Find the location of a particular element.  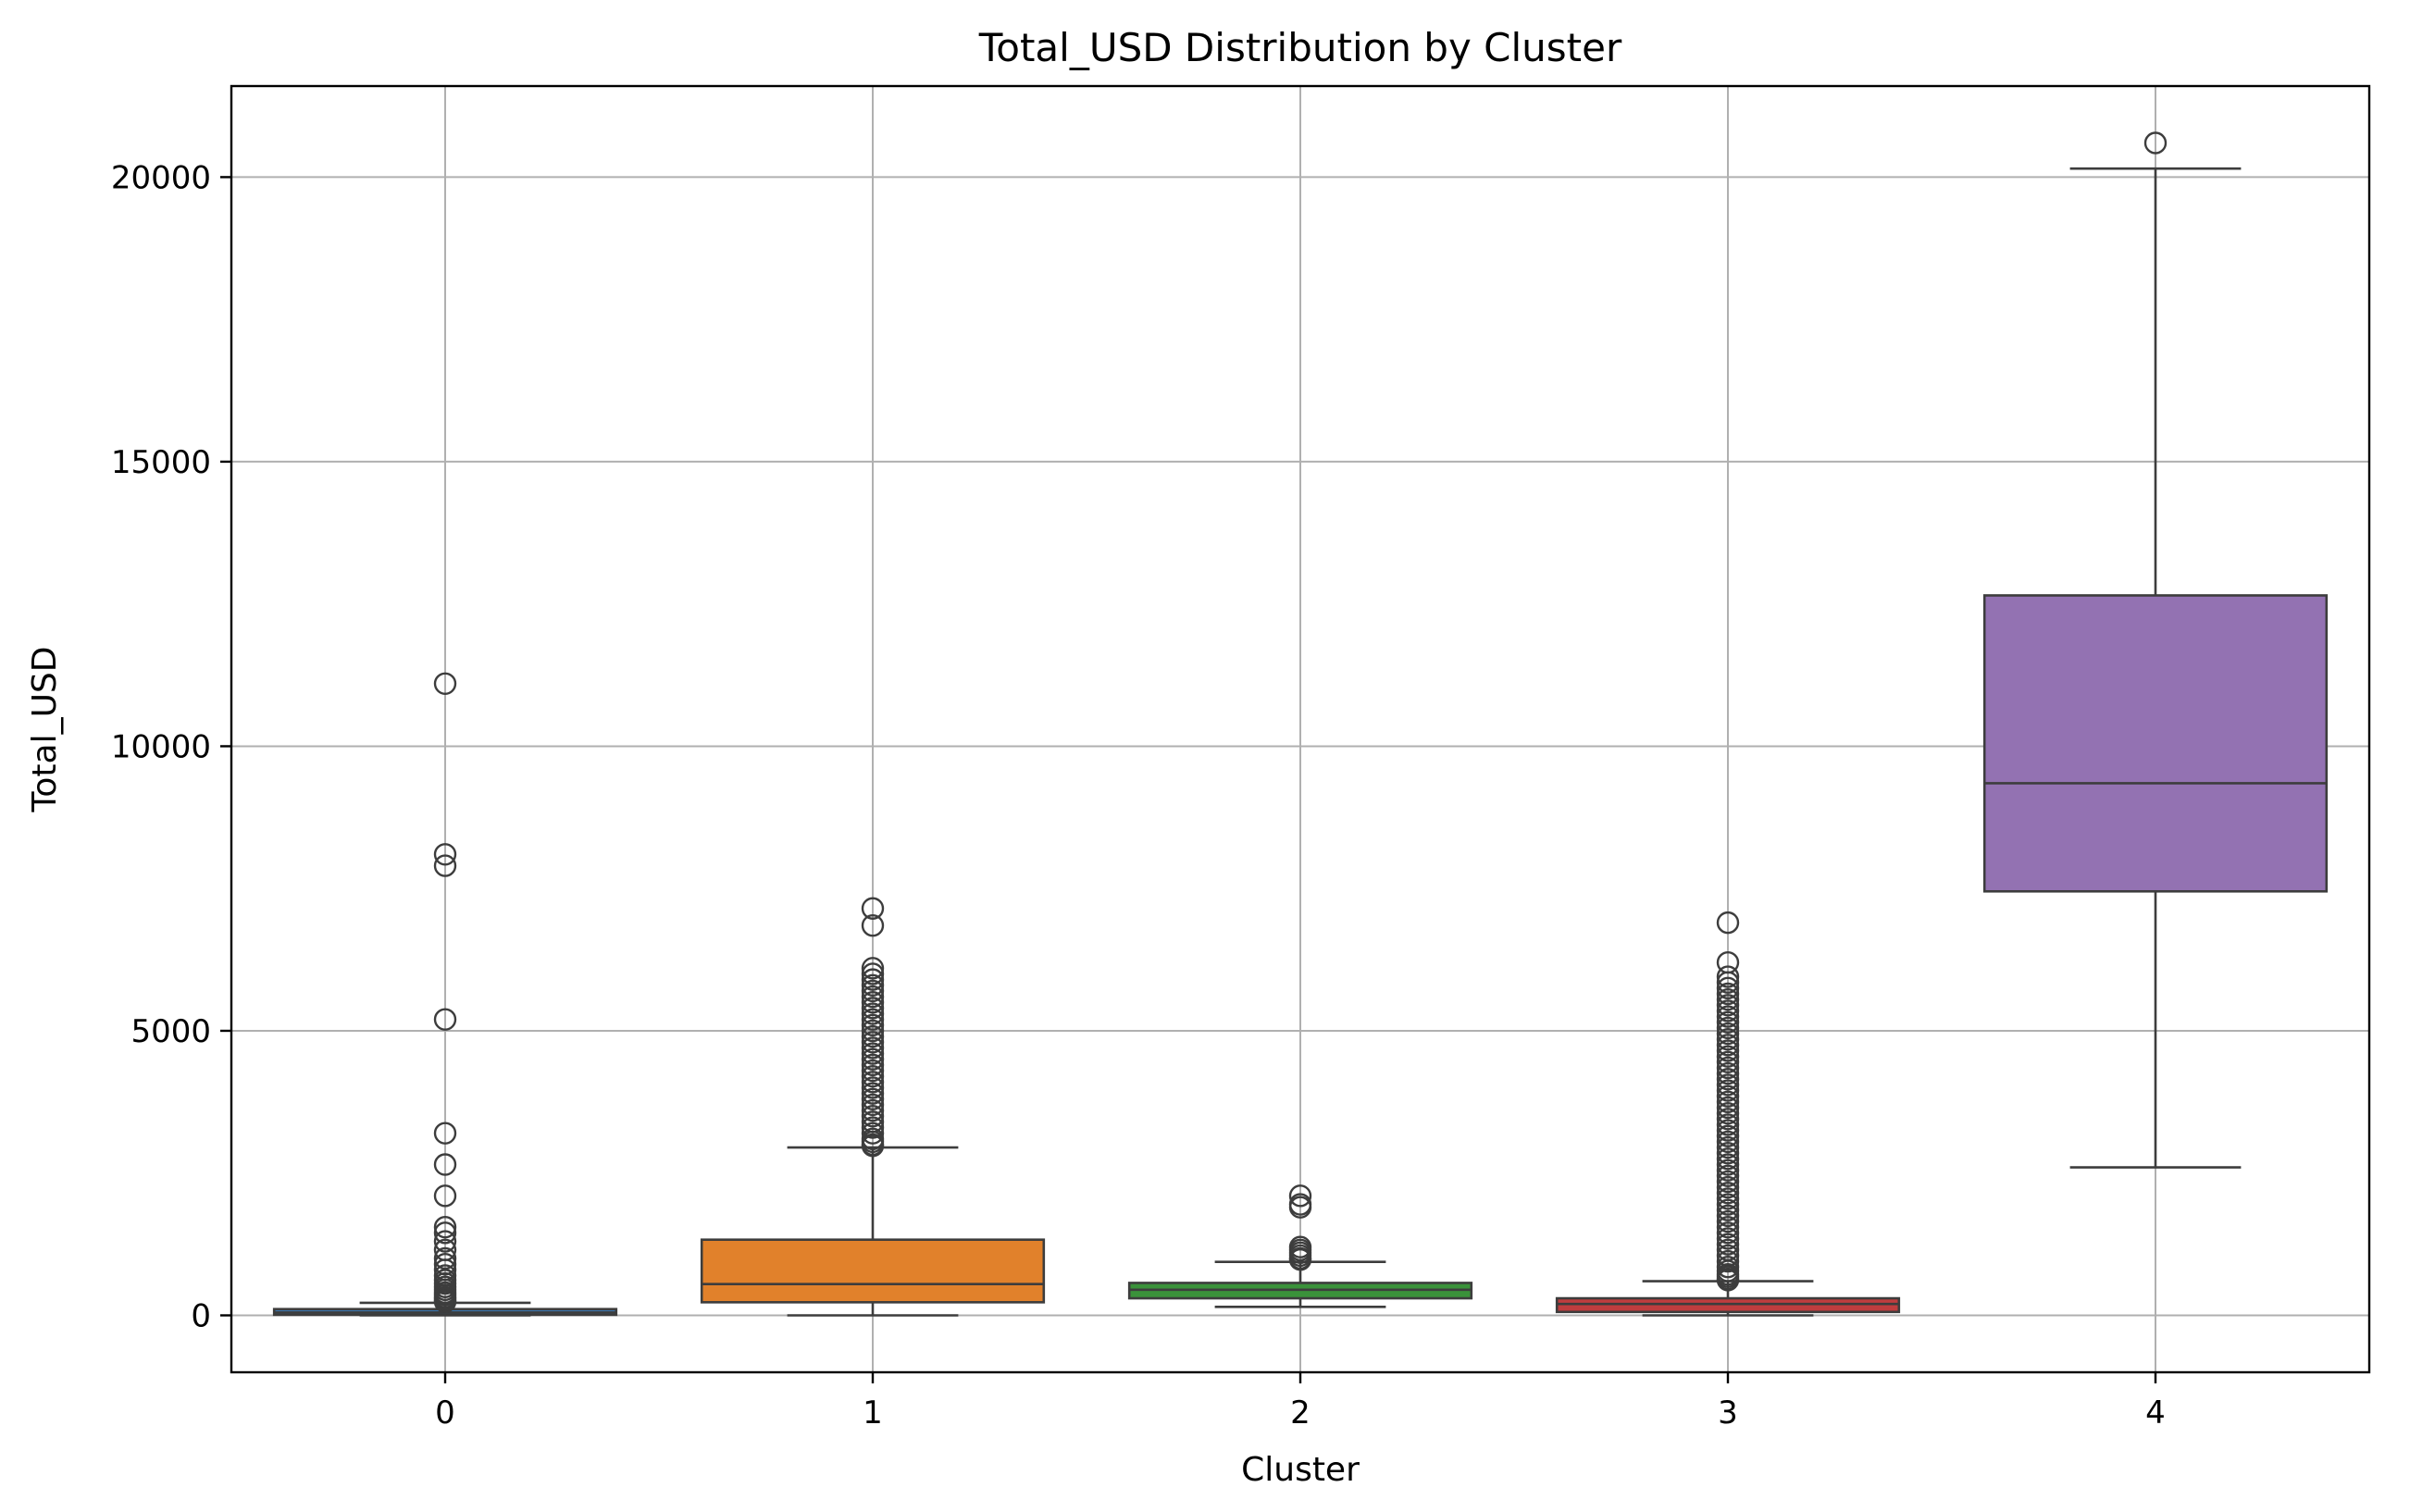

y-tick-label: 15000 is located at coordinates (161, 462).